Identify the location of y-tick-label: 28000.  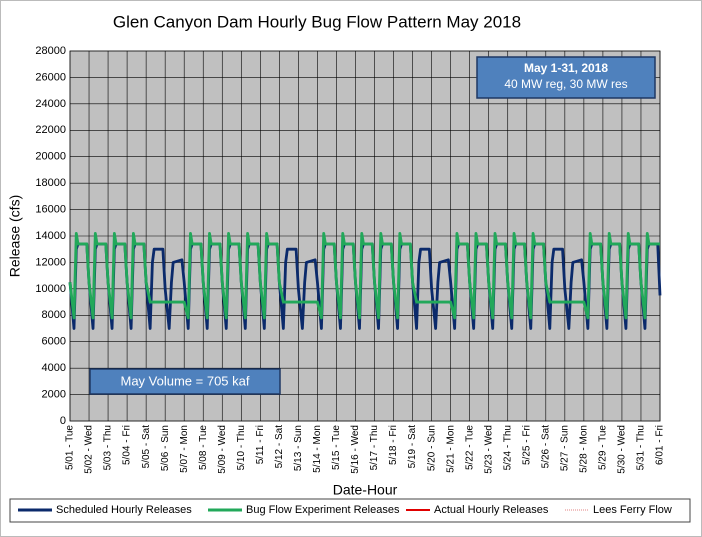
(50, 51).